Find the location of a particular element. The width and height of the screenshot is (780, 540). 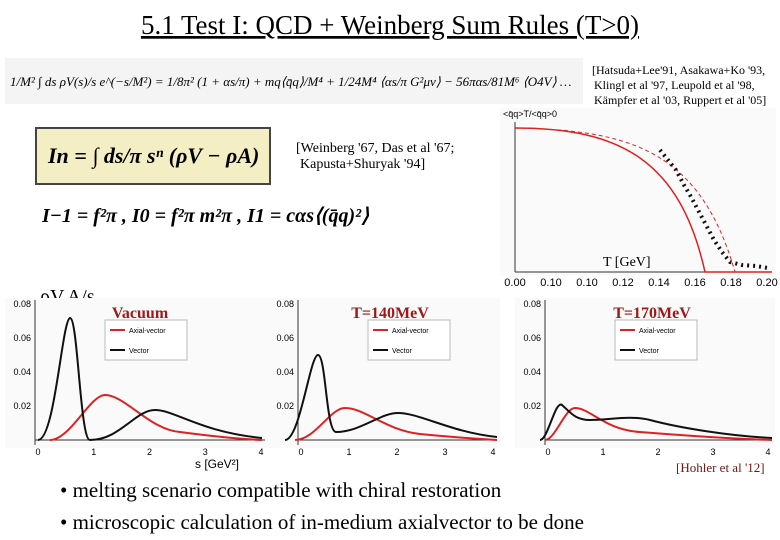

plot-title: T=140MeV is located at coordinates (390, 313).